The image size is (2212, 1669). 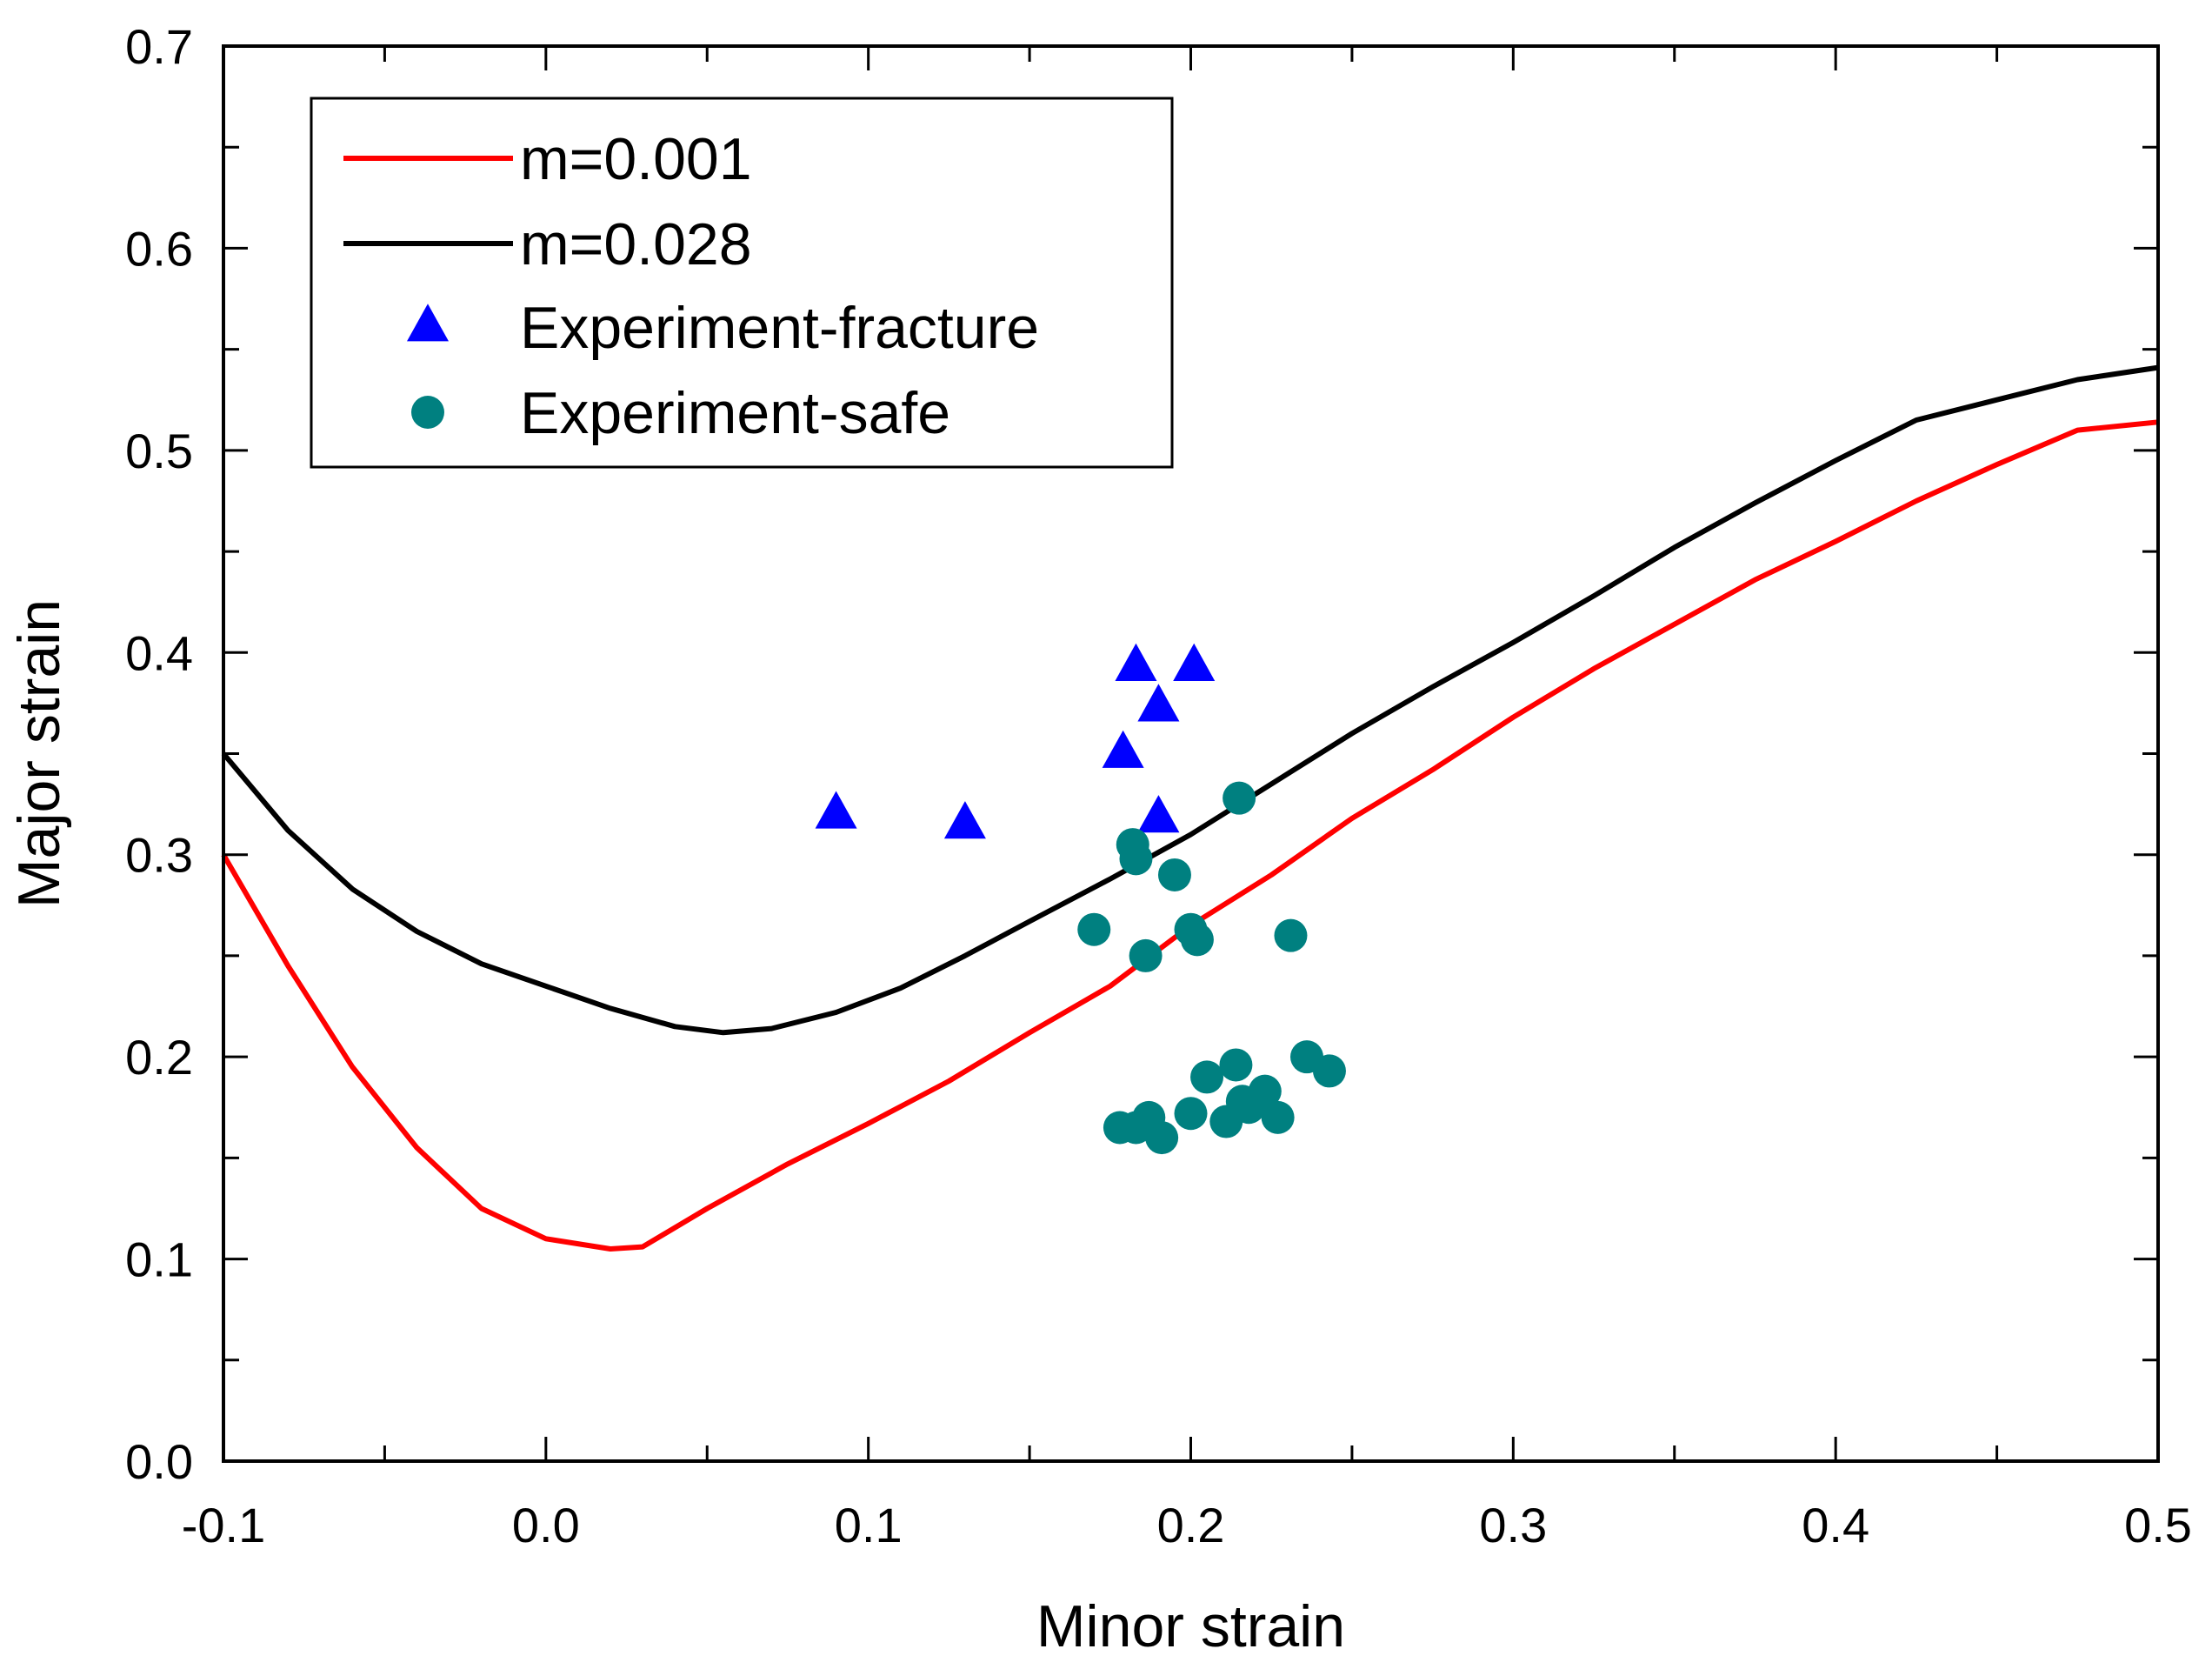 I want to click on y-tick-label: 0.4, so click(x=159, y=653).